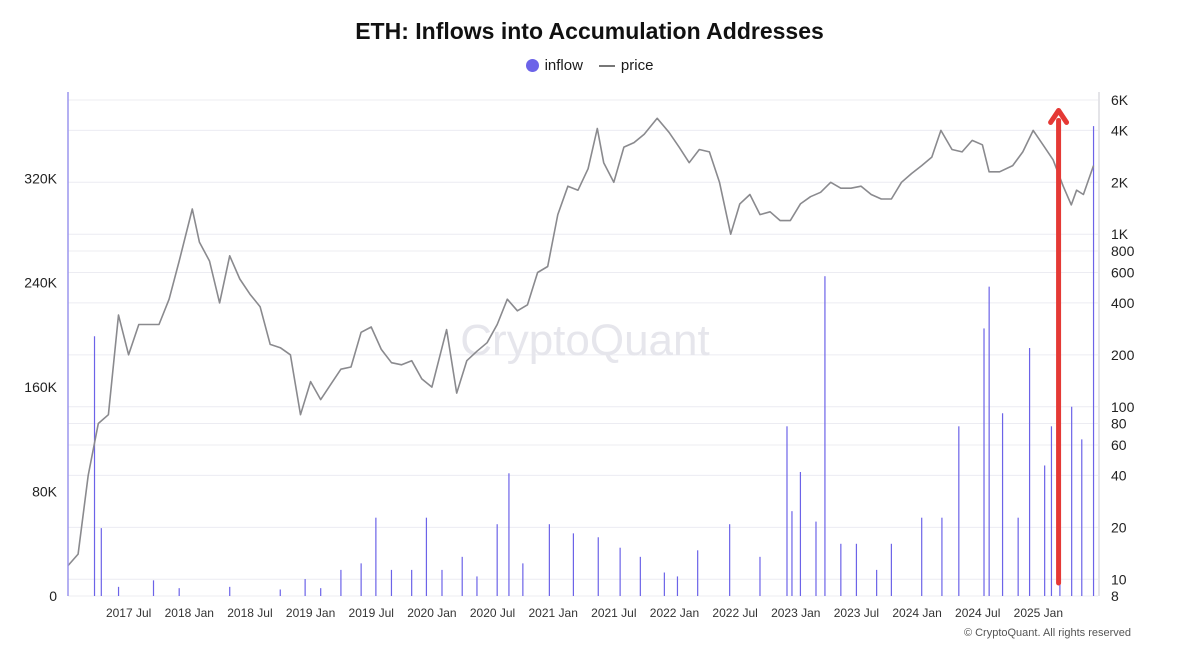 This screenshot has width=1179, height=660. I want to click on y-right-tick-label: 40, so click(1119, 475).